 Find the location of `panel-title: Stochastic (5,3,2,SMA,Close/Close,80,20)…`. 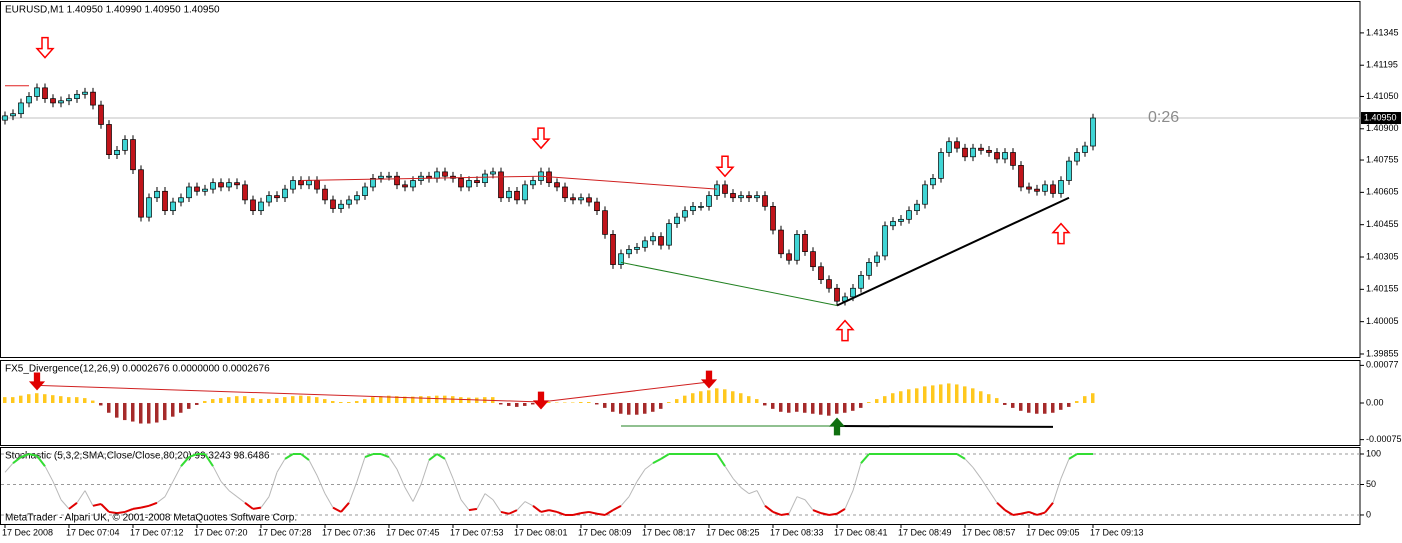

panel-title: Stochastic (5,3,2,SMA,Close/Close,80,20)… is located at coordinates (137, 456).